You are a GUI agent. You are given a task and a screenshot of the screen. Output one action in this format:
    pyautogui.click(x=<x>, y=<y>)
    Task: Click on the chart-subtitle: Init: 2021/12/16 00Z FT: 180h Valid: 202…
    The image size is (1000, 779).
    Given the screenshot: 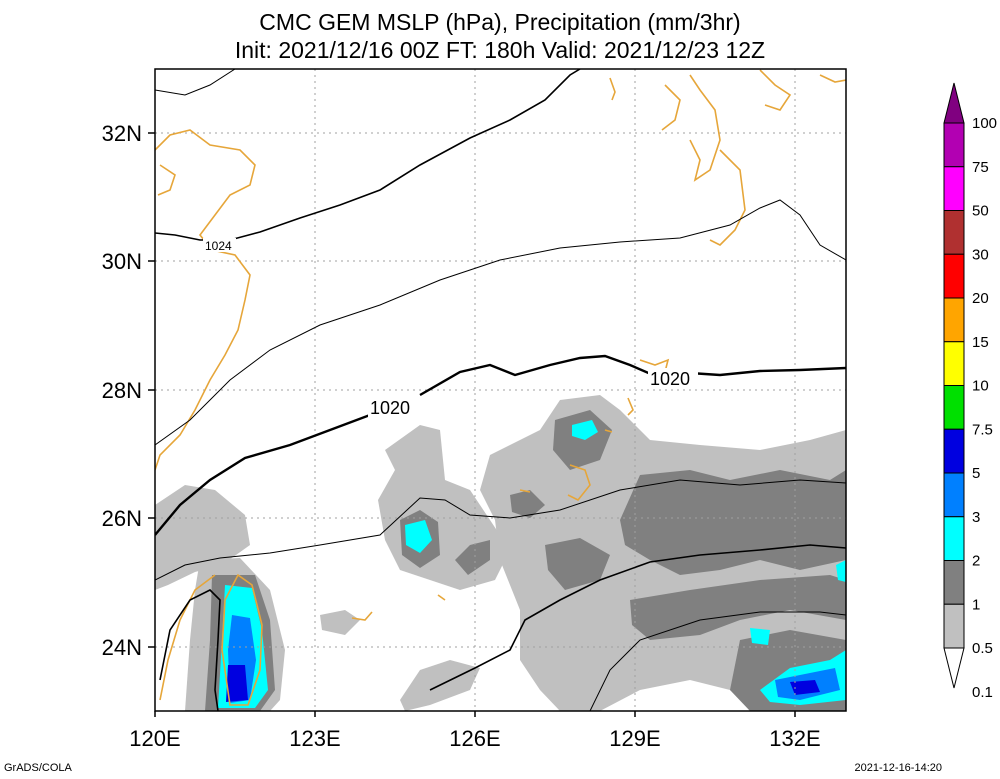 What is the action you would take?
    pyautogui.click(x=500, y=50)
    